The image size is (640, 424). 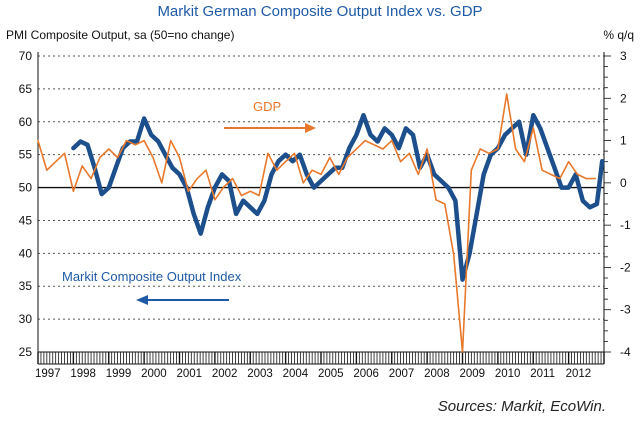 I want to click on x-tick-label: 2012, so click(x=579, y=374).